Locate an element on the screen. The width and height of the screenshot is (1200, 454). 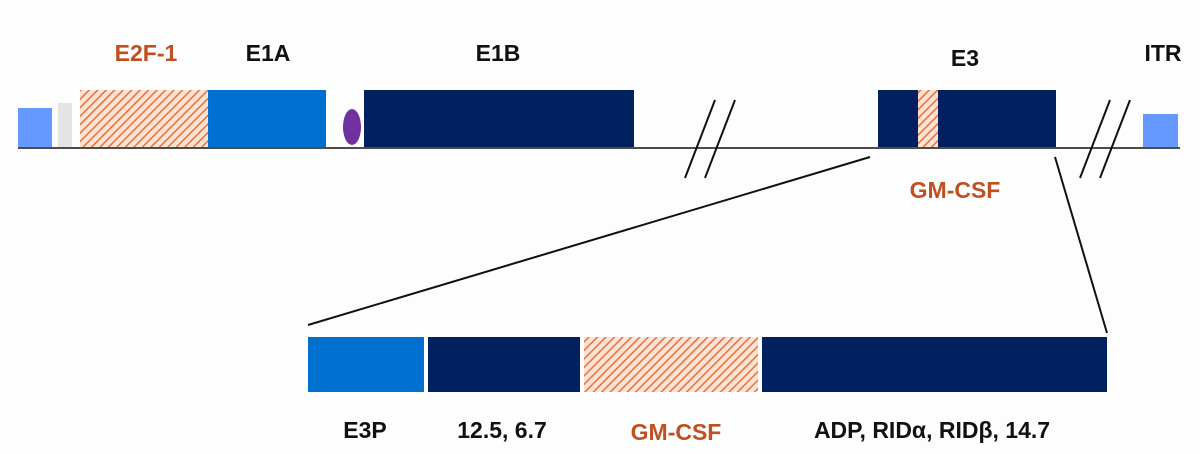
packaging-signal is located at coordinates (65, 125).